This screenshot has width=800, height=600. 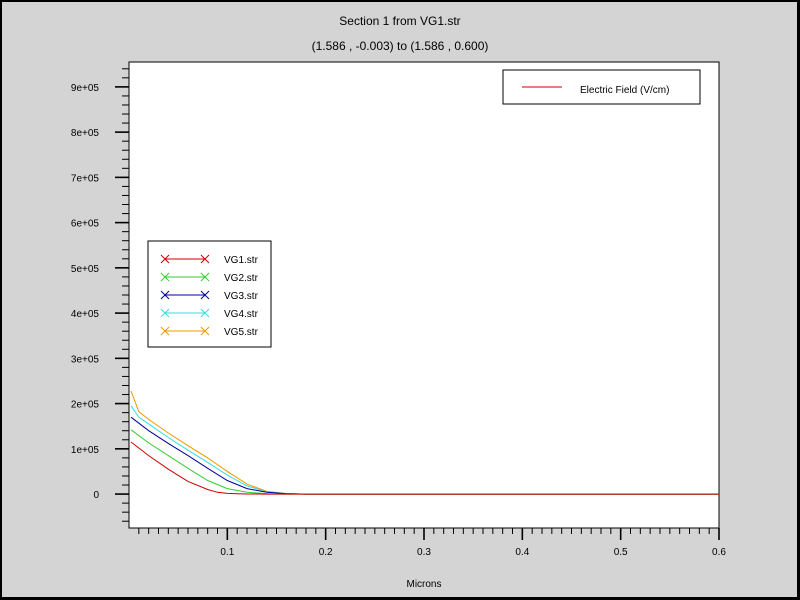 I want to click on legend-label: VG2.str, so click(x=241, y=278).